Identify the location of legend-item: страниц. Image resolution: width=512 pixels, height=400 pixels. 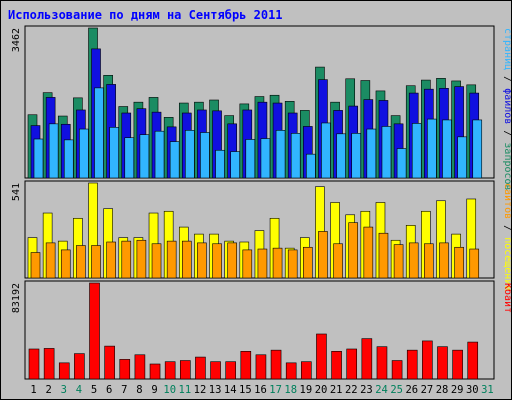
(506, 49).